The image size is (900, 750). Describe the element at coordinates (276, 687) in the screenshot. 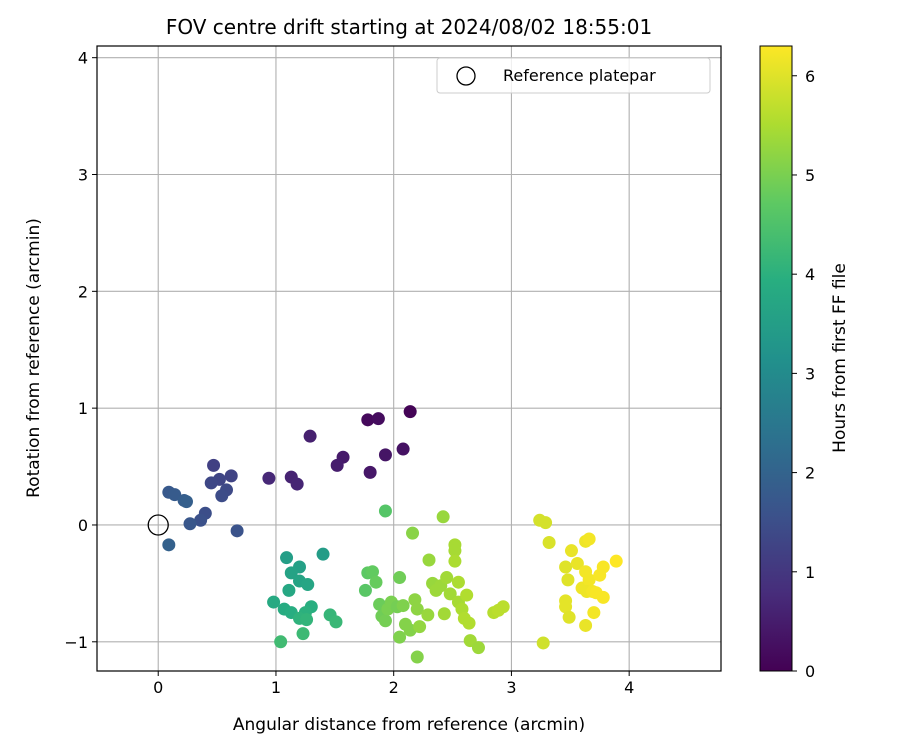

I see `x-tick-label: 1` at that location.